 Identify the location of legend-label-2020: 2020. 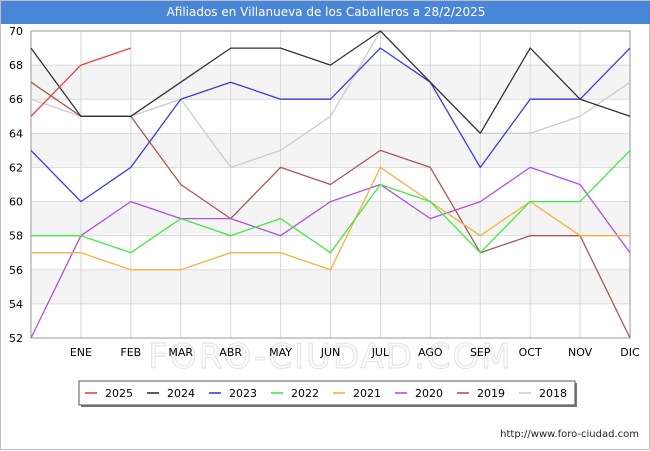
(429, 393).